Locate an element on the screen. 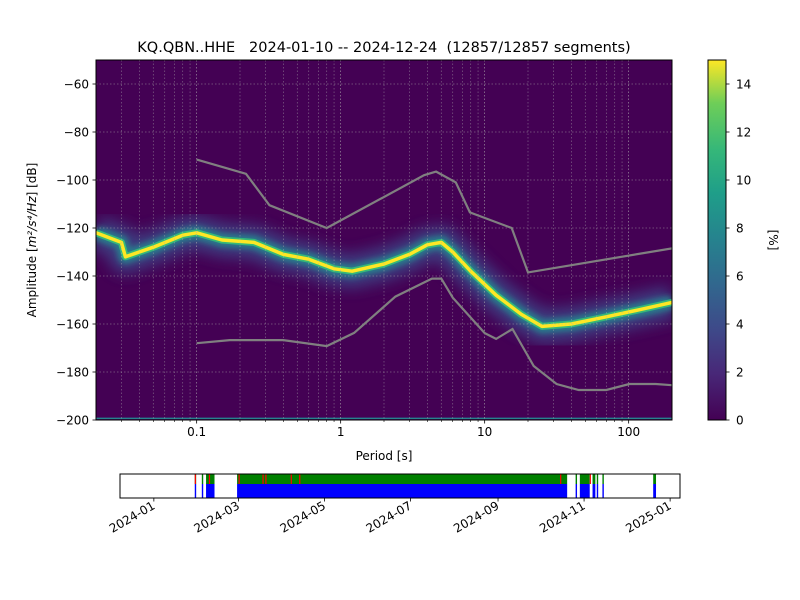  y-tick-label: −120 is located at coordinates (72, 228).